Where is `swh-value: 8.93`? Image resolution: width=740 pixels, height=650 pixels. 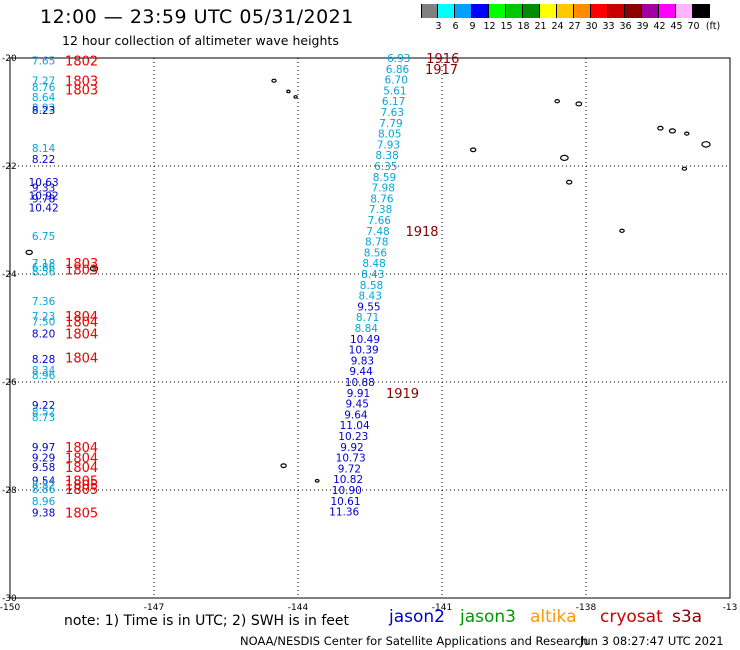
swh-value: 8.93 is located at coordinates (43, 109).